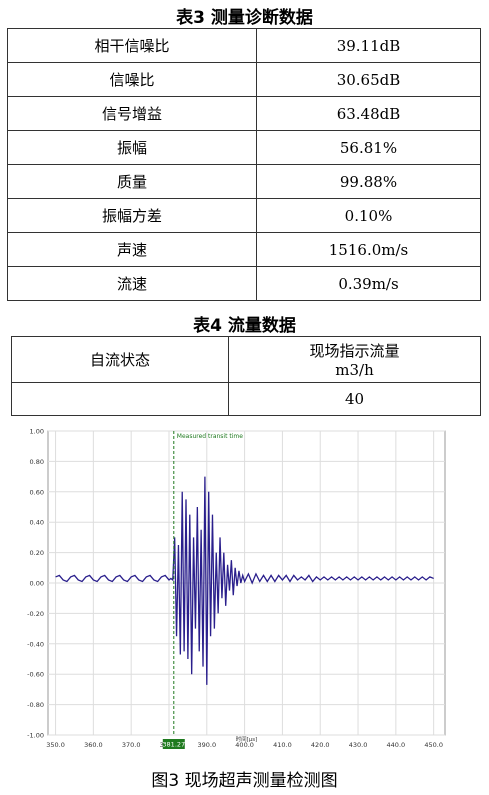 The height and width of the screenshot is (795, 489). What do you see at coordinates (35, 614) in the screenshot?
I see `y-tick-label: -0.20` at bounding box center [35, 614].